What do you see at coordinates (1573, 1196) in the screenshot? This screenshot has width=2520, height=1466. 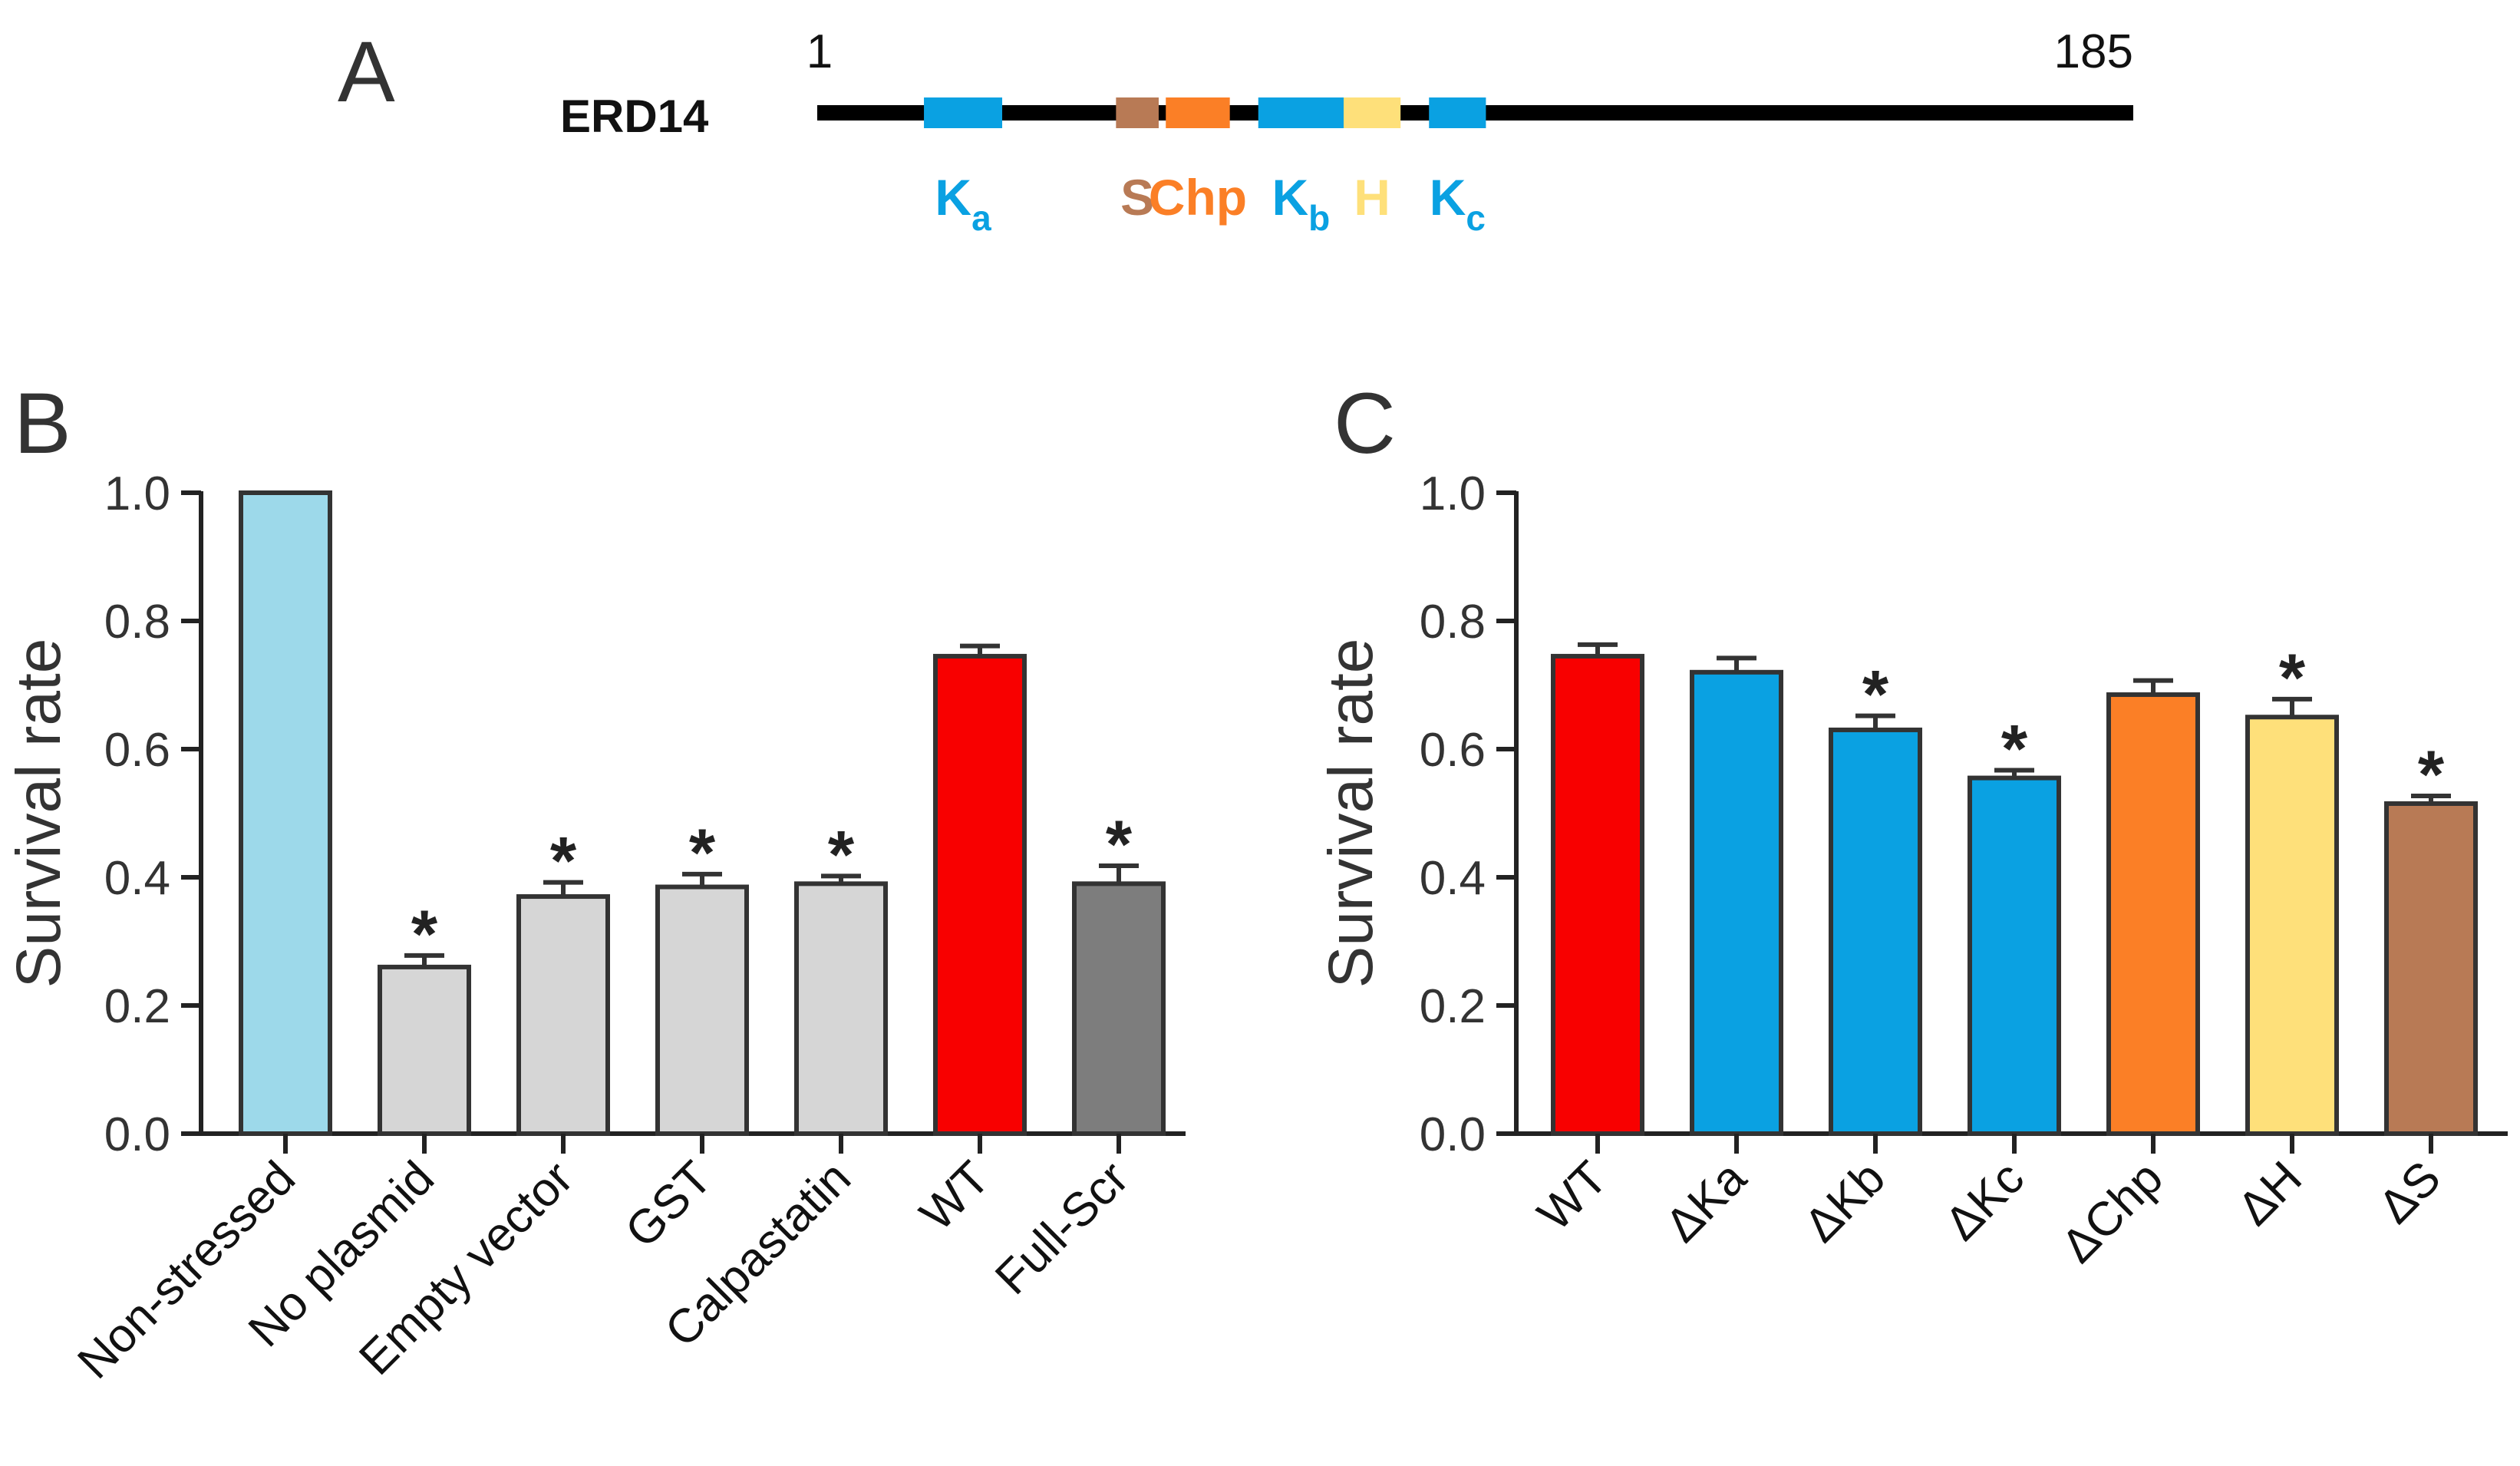 I see `chart-c-category-label-0: WT` at bounding box center [1573, 1196].